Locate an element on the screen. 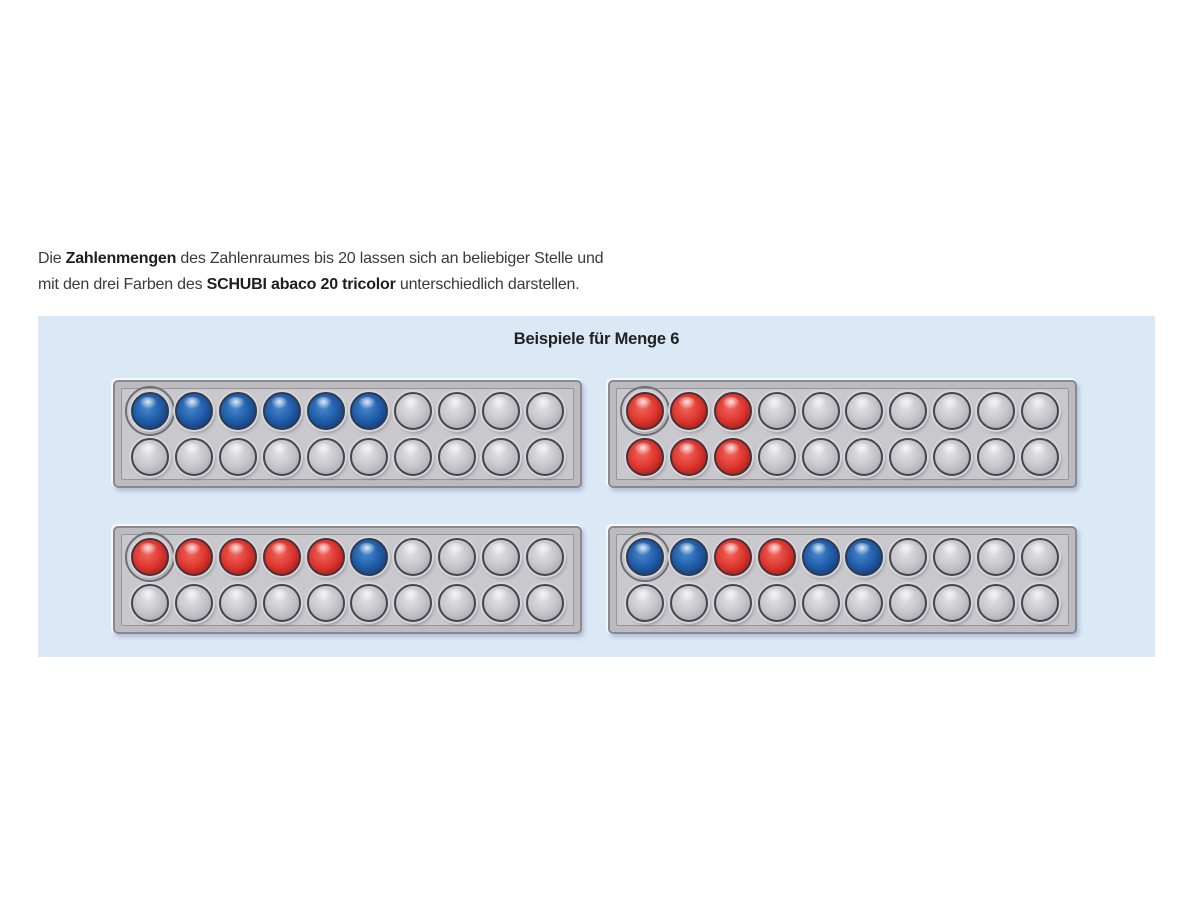 The image size is (1200, 900). intro-text: mit den drei Farben des is located at coordinates (122, 284).